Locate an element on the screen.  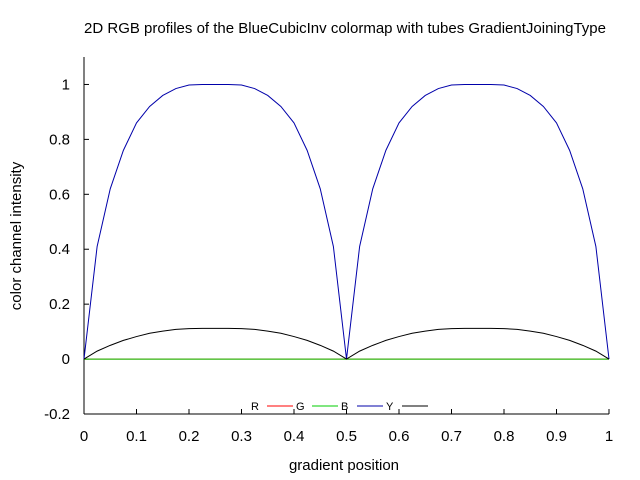
legend-label-g: G is located at coordinates (300, 407).